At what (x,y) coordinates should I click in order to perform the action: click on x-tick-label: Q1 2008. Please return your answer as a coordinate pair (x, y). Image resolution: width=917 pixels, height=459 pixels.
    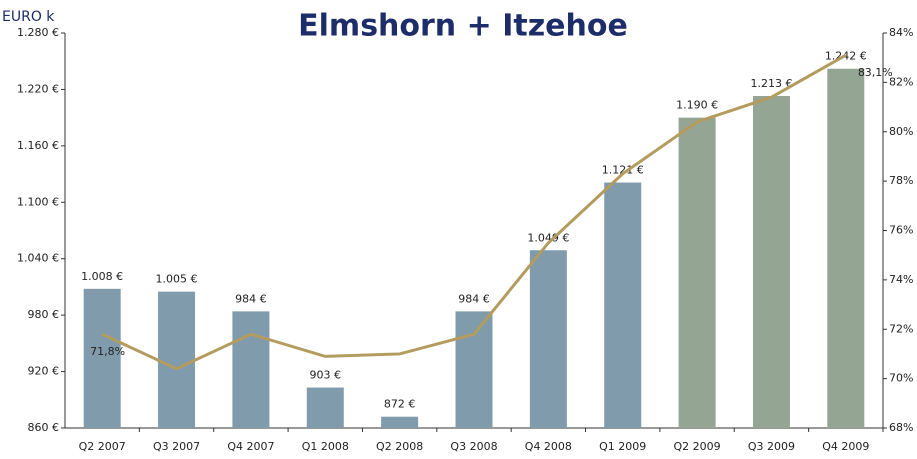
    Looking at the image, I should click on (325, 446).